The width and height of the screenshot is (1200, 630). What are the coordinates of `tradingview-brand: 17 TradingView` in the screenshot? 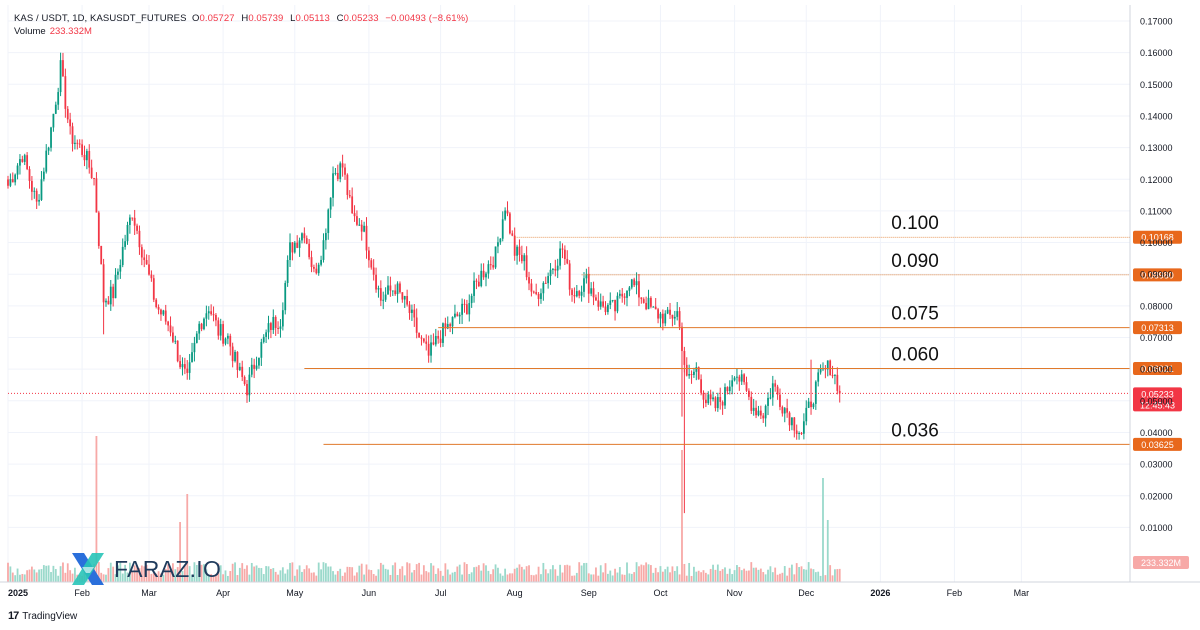 It's located at (42, 616).